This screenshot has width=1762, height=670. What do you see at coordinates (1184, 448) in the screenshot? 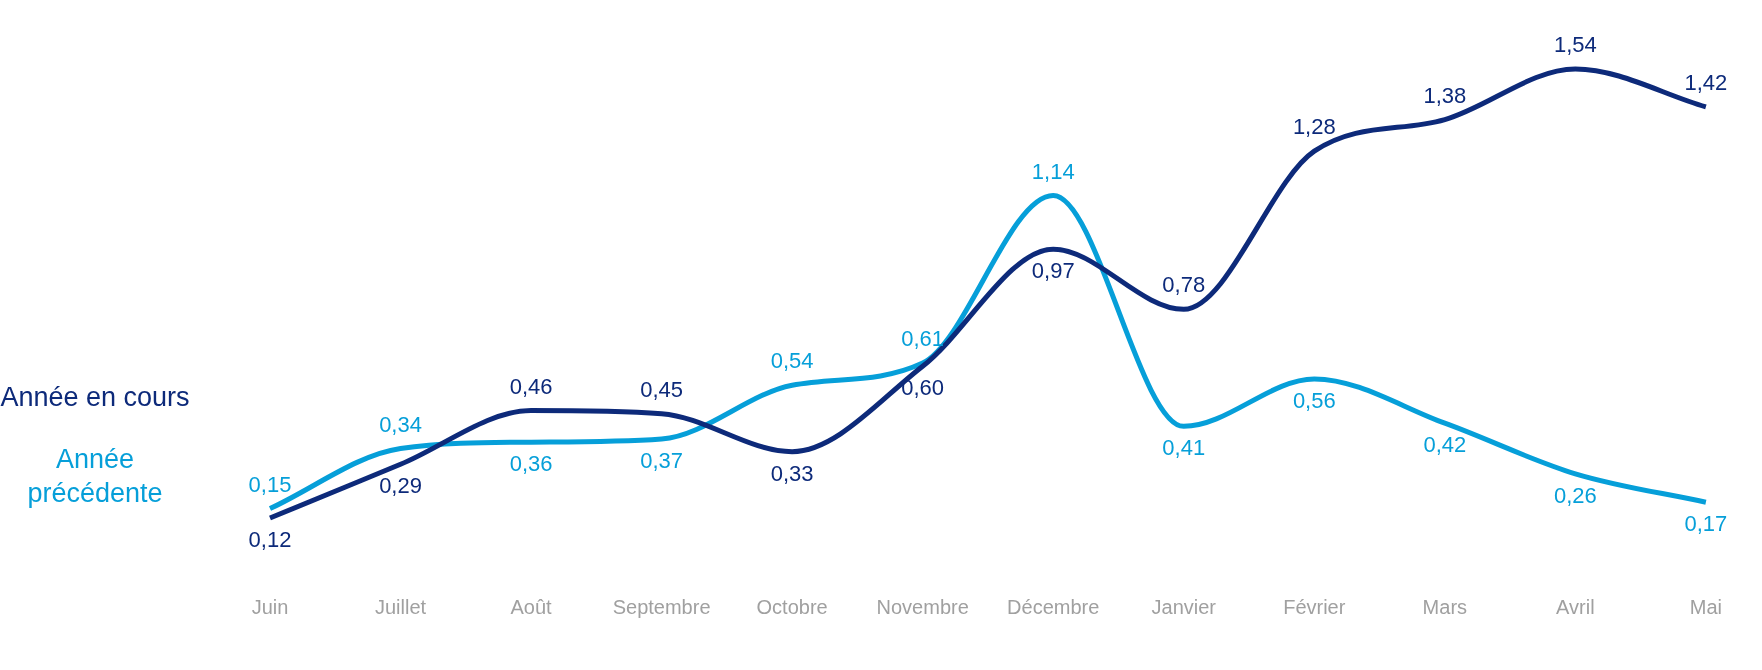
I see `data-label: 0,41` at bounding box center [1184, 448].